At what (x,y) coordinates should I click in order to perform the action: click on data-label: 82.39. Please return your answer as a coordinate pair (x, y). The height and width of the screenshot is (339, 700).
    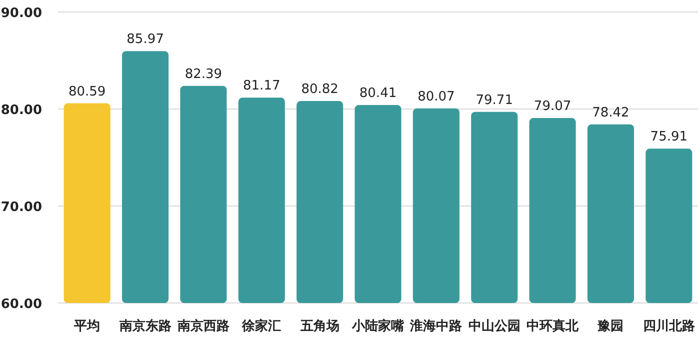
    Looking at the image, I should click on (203, 74).